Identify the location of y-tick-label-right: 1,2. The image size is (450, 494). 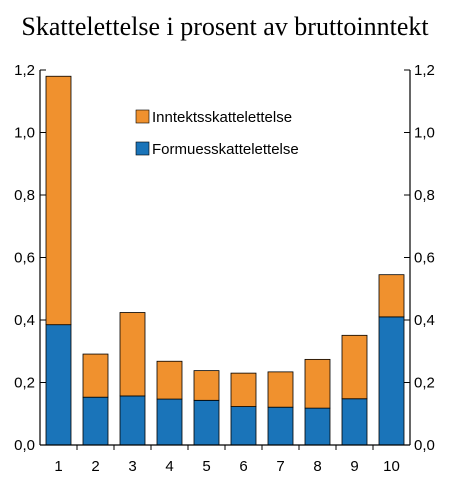
(424, 70).